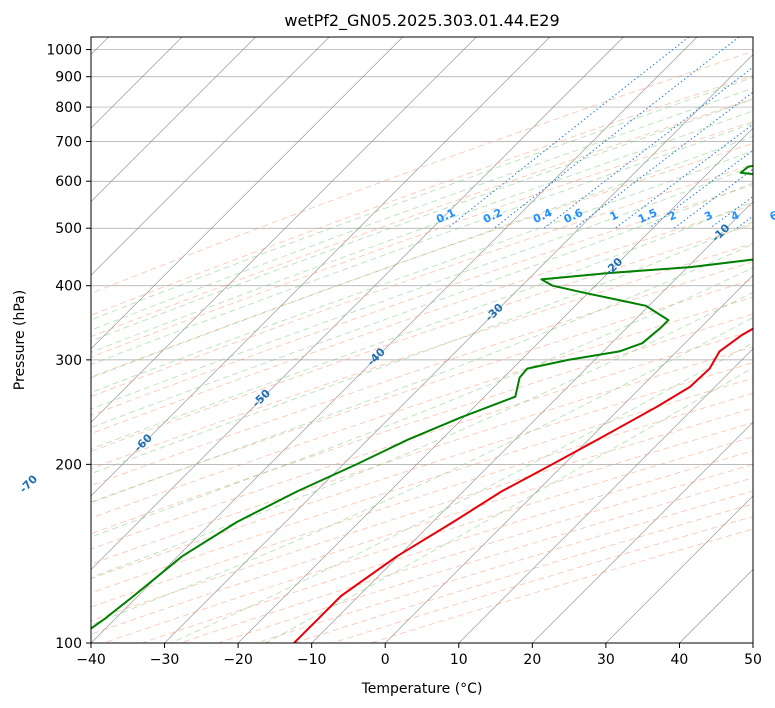 The width and height of the screenshot is (775, 708). I want to click on mixing-ratio-label: 6, so click(771, 215).